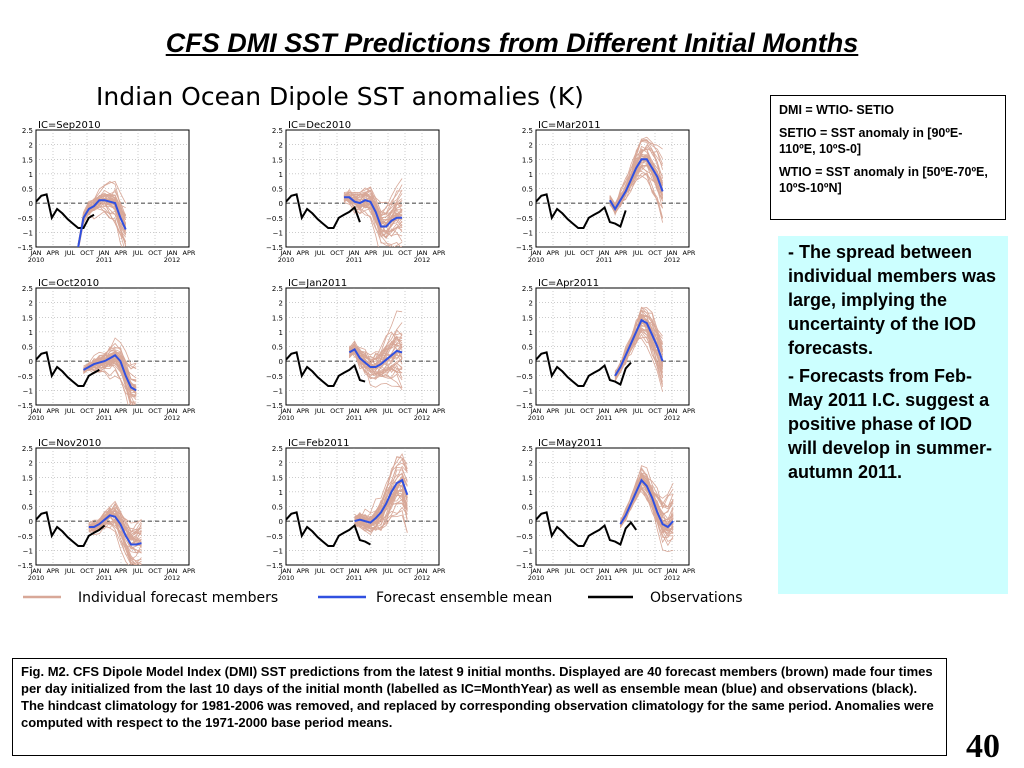 The height and width of the screenshot is (768, 1024). I want to click on y-tick-label: 1.5, so click(527, 160).